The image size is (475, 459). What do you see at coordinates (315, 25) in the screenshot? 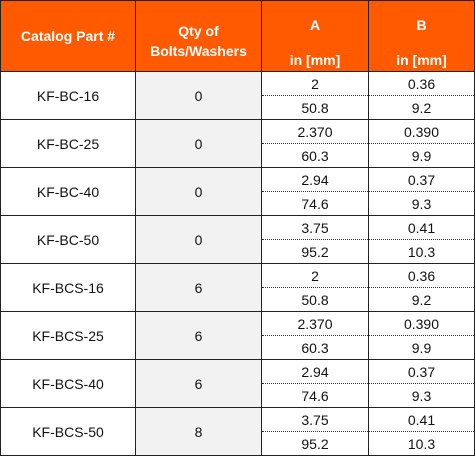
I see `header-a-label: A` at bounding box center [315, 25].